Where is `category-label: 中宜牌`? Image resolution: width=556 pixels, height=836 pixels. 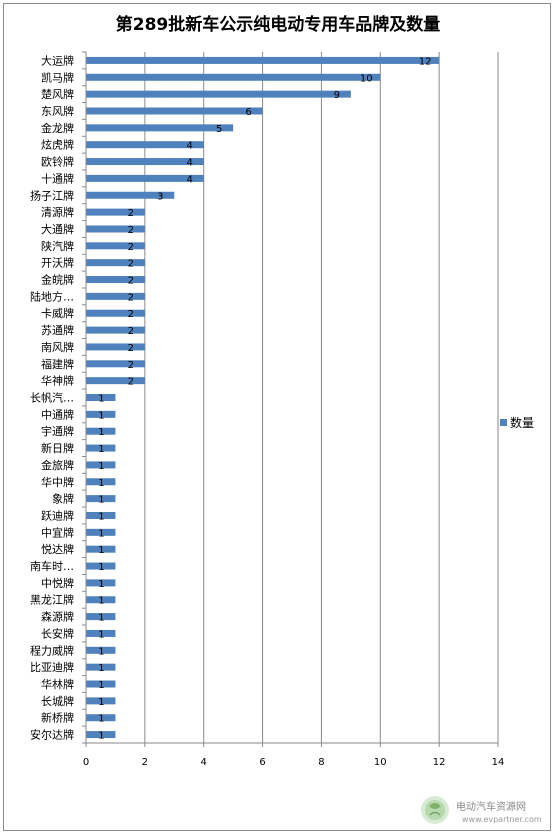 category-label: 中宜牌 is located at coordinates (57, 532).